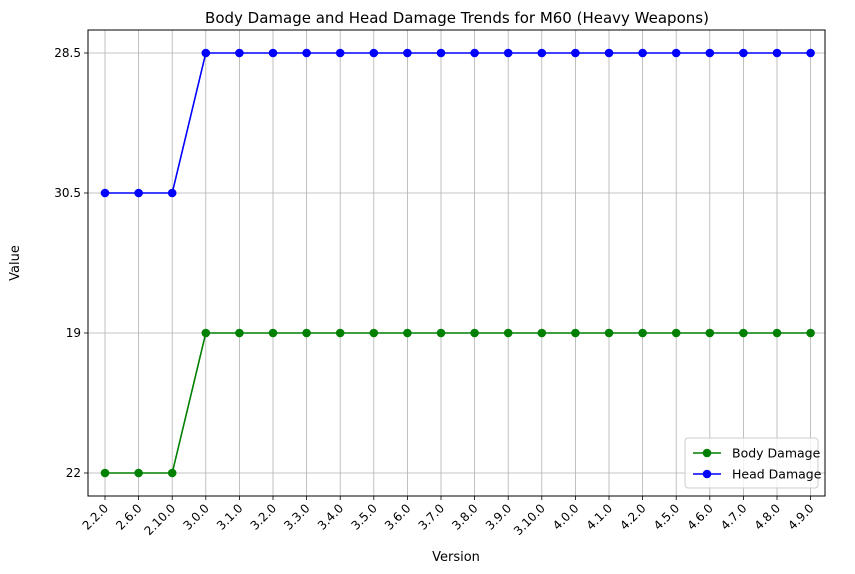 This screenshot has width=855, height=574. Describe the element at coordinates (431, 516) in the screenshot. I see `x-tick-label: 3.7.0` at that location.